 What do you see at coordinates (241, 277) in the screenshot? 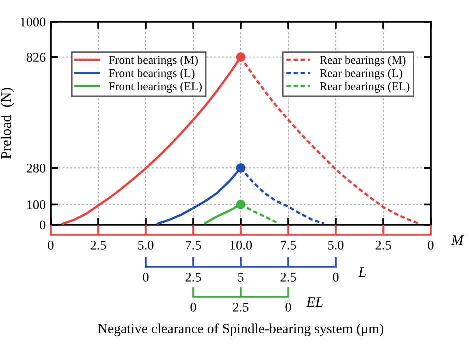
I see `category-label: 5` at bounding box center [241, 277].